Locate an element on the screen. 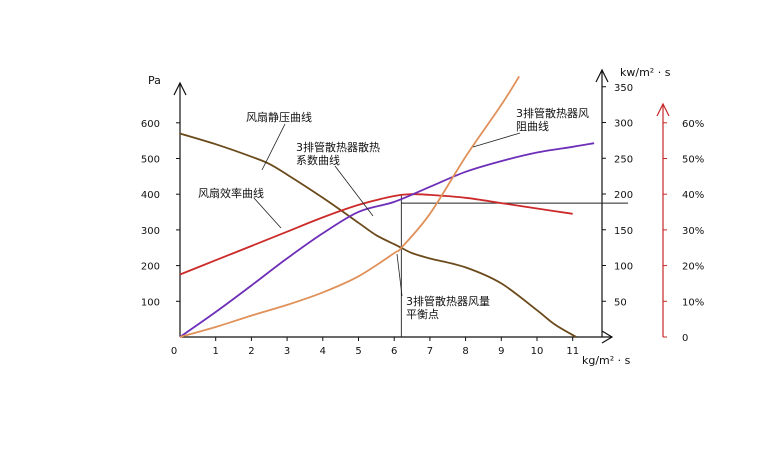 This screenshot has width=783, height=456. x-tick-label: 9 is located at coordinates (501, 351).